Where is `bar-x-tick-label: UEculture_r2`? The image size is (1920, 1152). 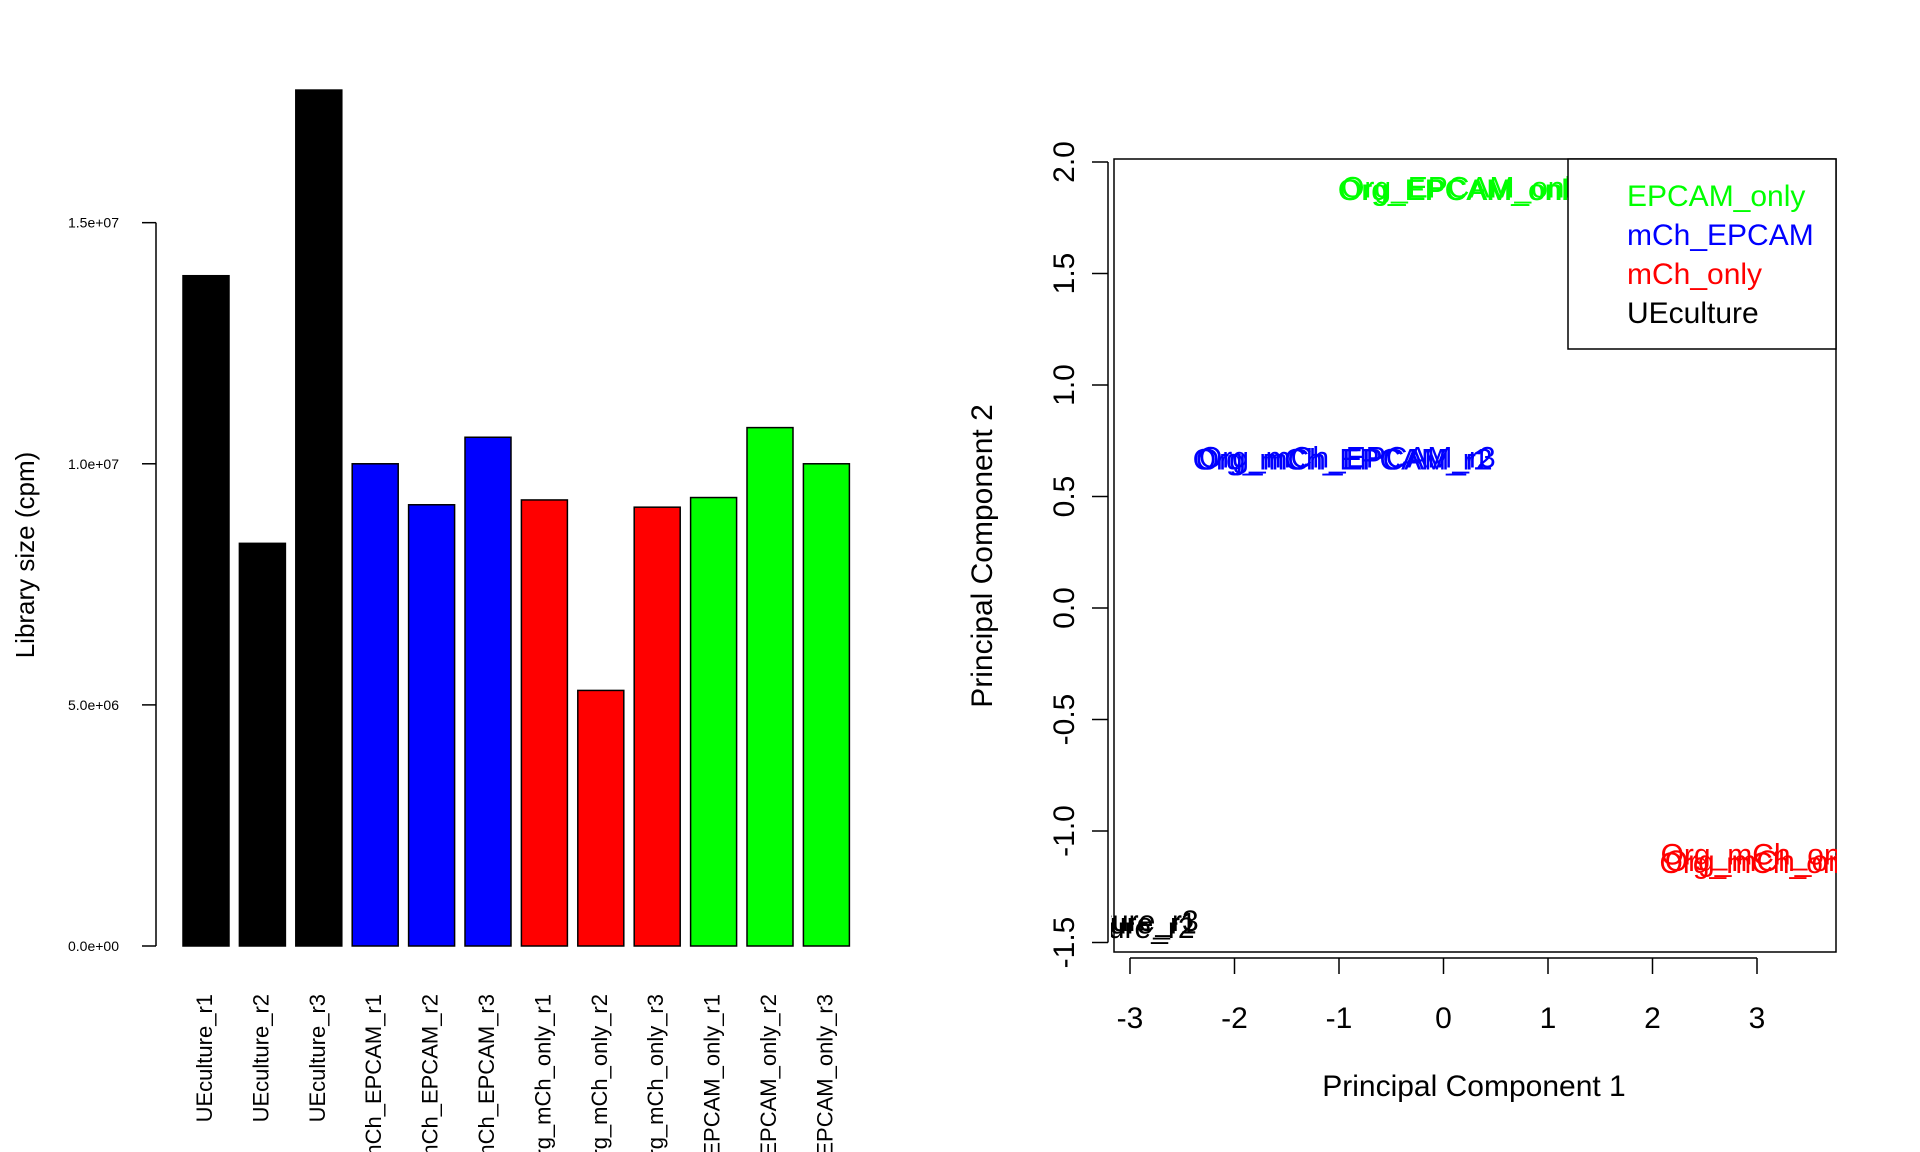 bar-x-tick-label: UEculture_r2 is located at coordinates (260, 1058).